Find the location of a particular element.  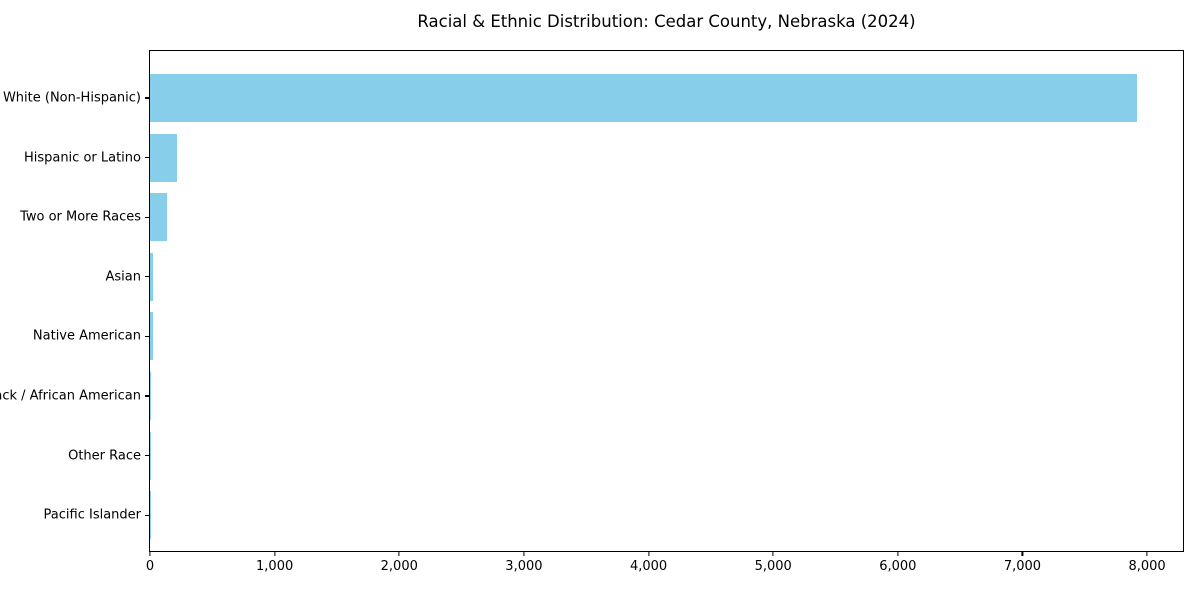

x-tick-label: 1,000 is located at coordinates (275, 566).